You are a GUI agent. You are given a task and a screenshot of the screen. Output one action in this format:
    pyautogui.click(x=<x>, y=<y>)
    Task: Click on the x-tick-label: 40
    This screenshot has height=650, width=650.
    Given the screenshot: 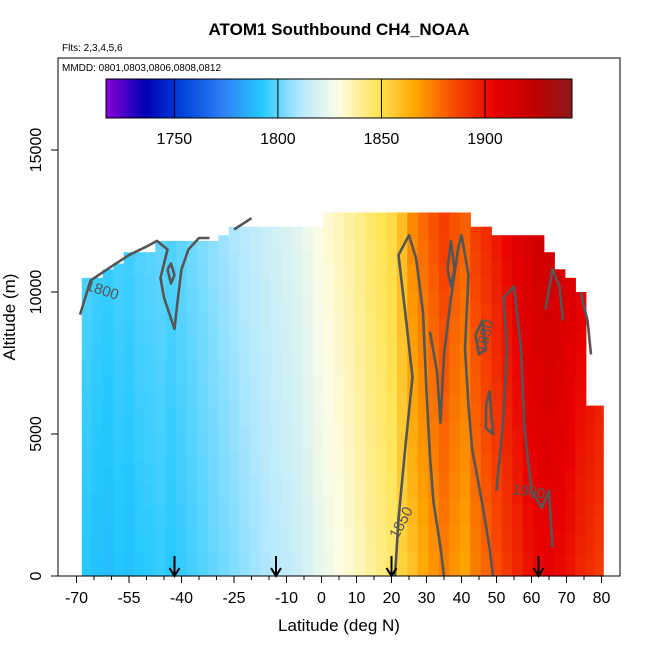 What is the action you would take?
    pyautogui.click(x=462, y=598)
    